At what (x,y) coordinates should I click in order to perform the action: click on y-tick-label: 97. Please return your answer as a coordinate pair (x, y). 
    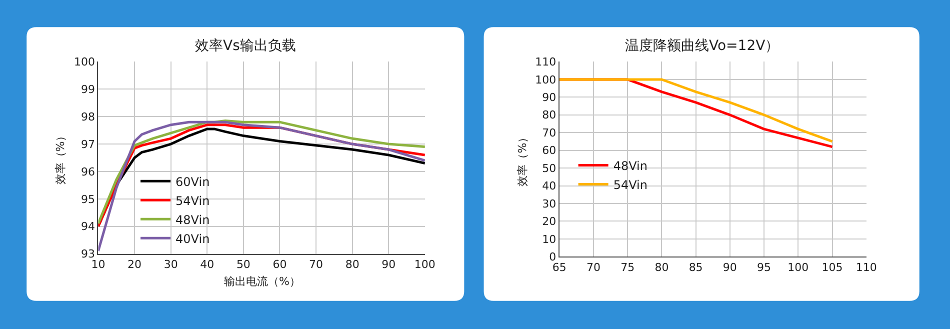
    Looking at the image, I should click on (88, 144).